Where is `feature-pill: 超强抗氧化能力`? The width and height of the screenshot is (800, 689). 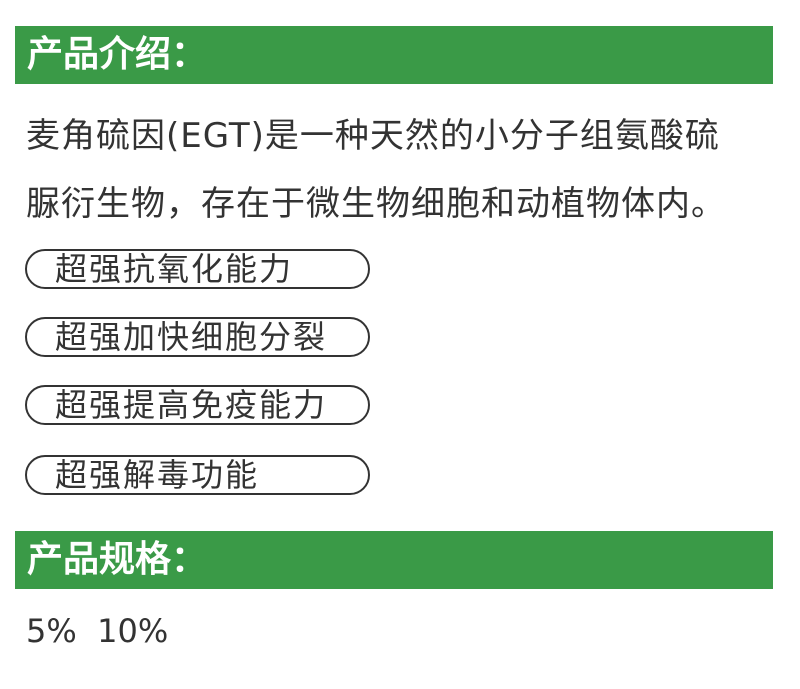 feature-pill: 超强抗氧化能力 is located at coordinates (197, 269).